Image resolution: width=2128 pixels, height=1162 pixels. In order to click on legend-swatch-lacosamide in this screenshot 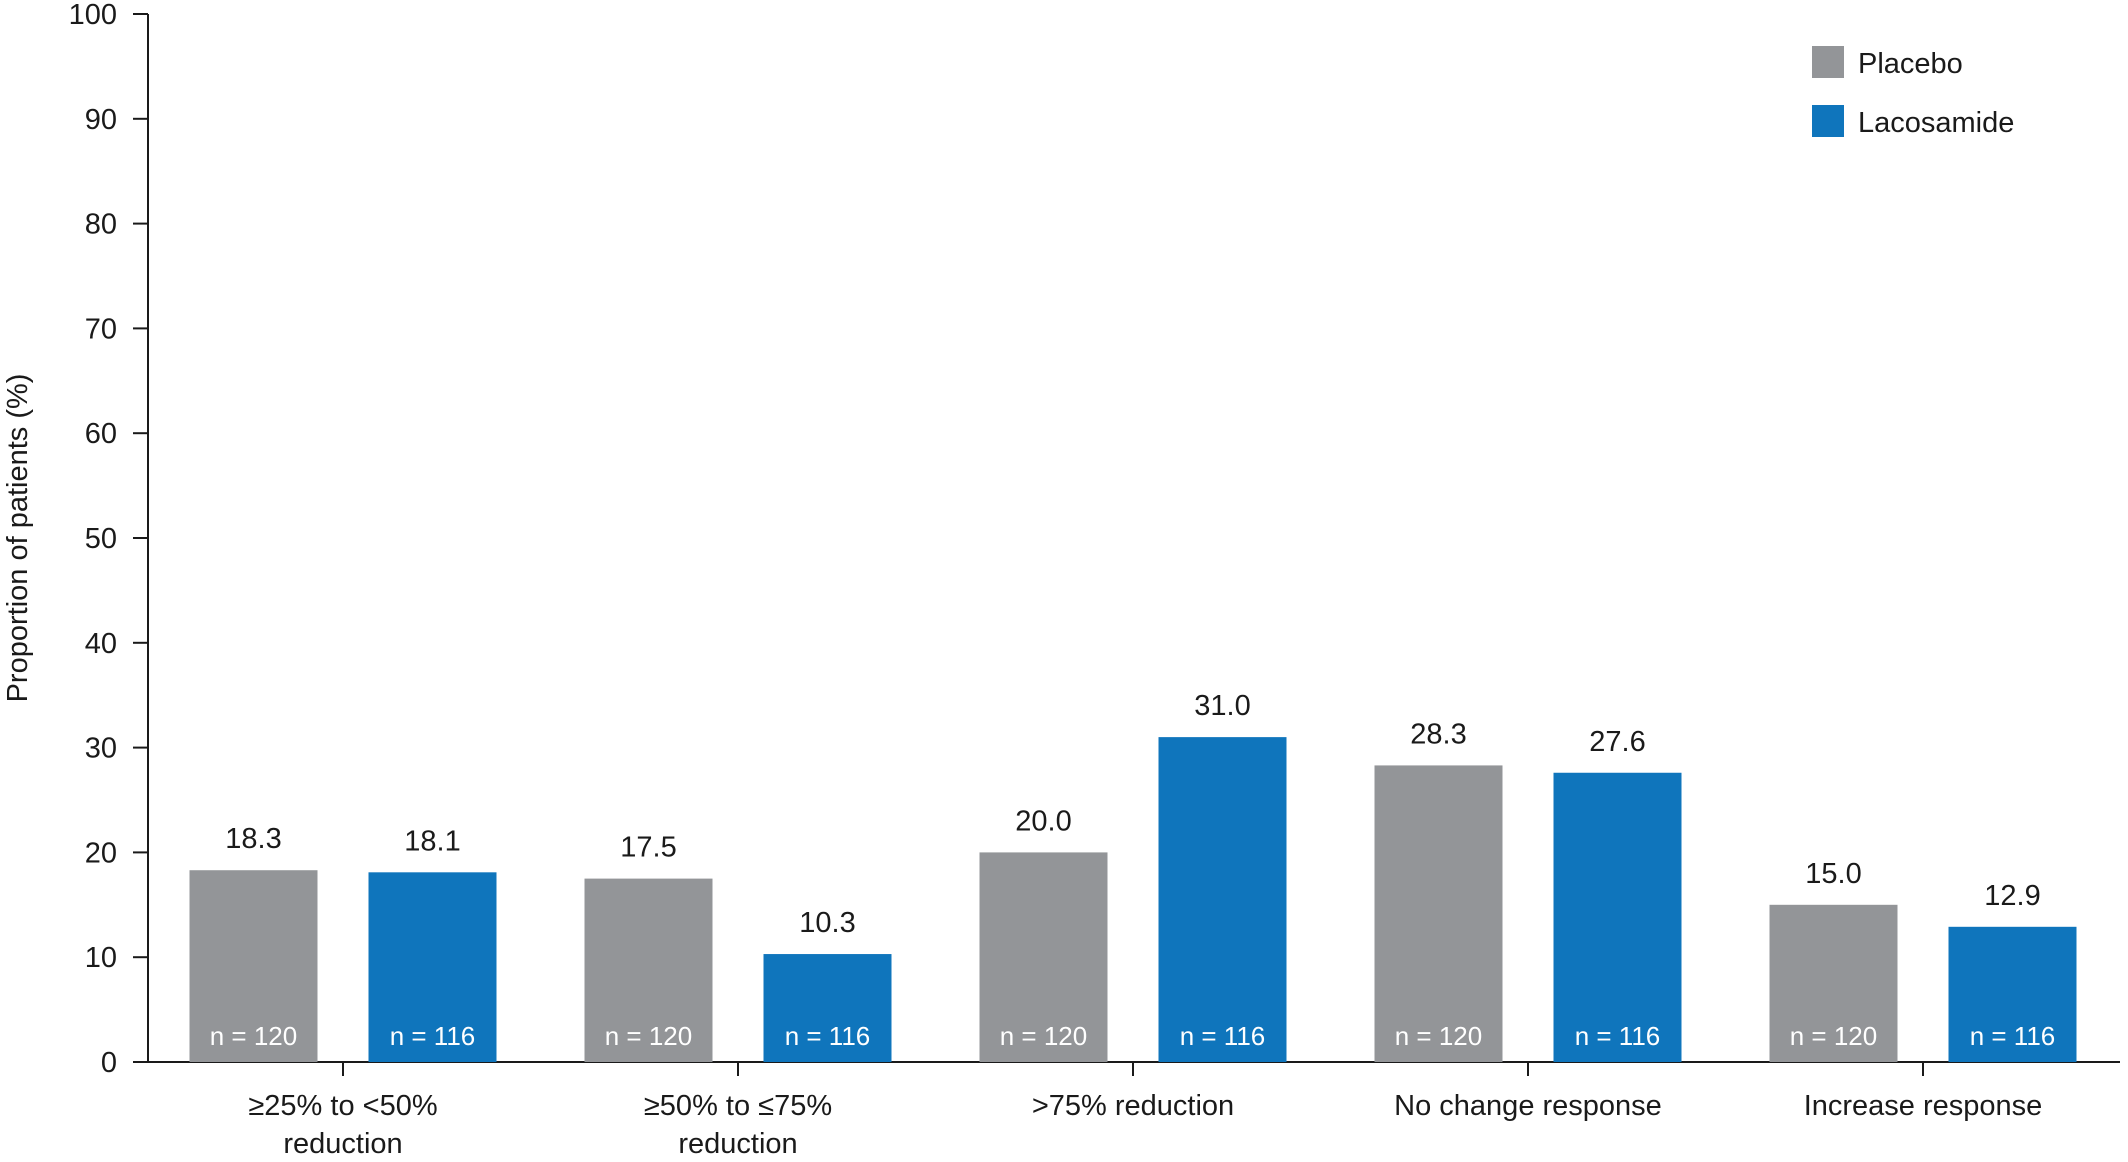, I will do `click(1828, 121)`.